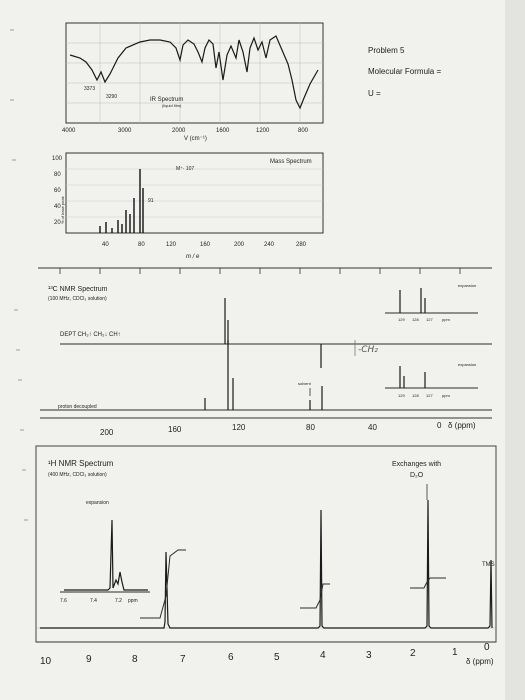 The height and width of the screenshot is (700, 525). I want to click on h1-tms-label: TMS, so click(488, 565).